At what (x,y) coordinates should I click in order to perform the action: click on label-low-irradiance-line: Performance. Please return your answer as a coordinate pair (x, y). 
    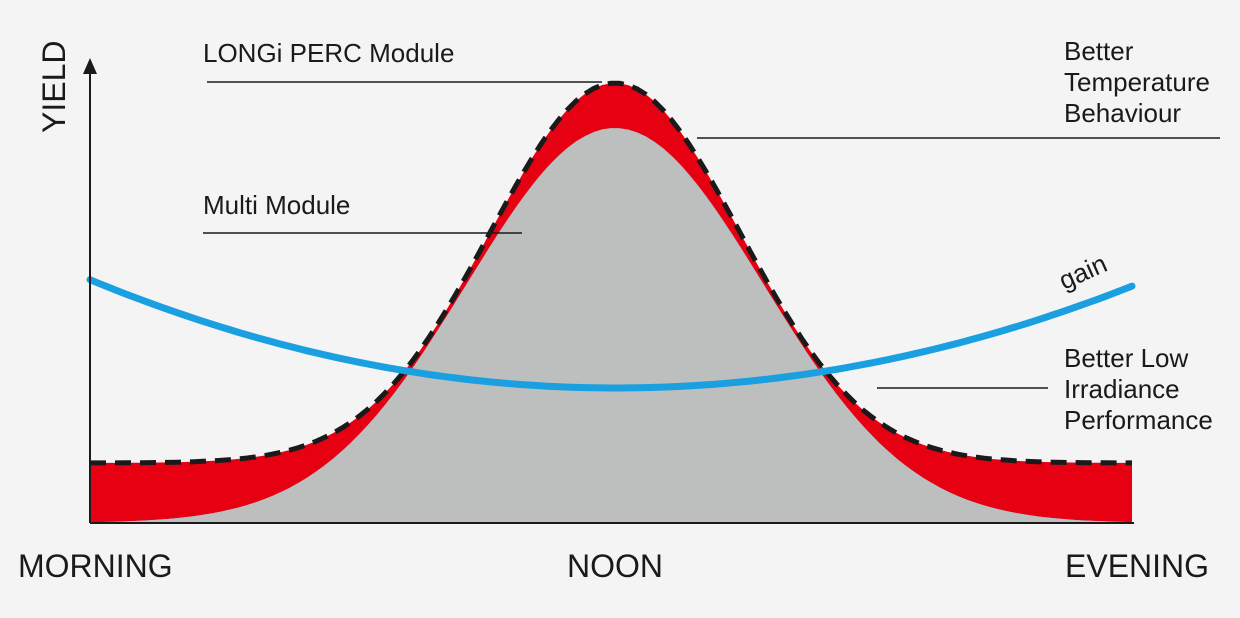
    Looking at the image, I should click on (1138, 420).